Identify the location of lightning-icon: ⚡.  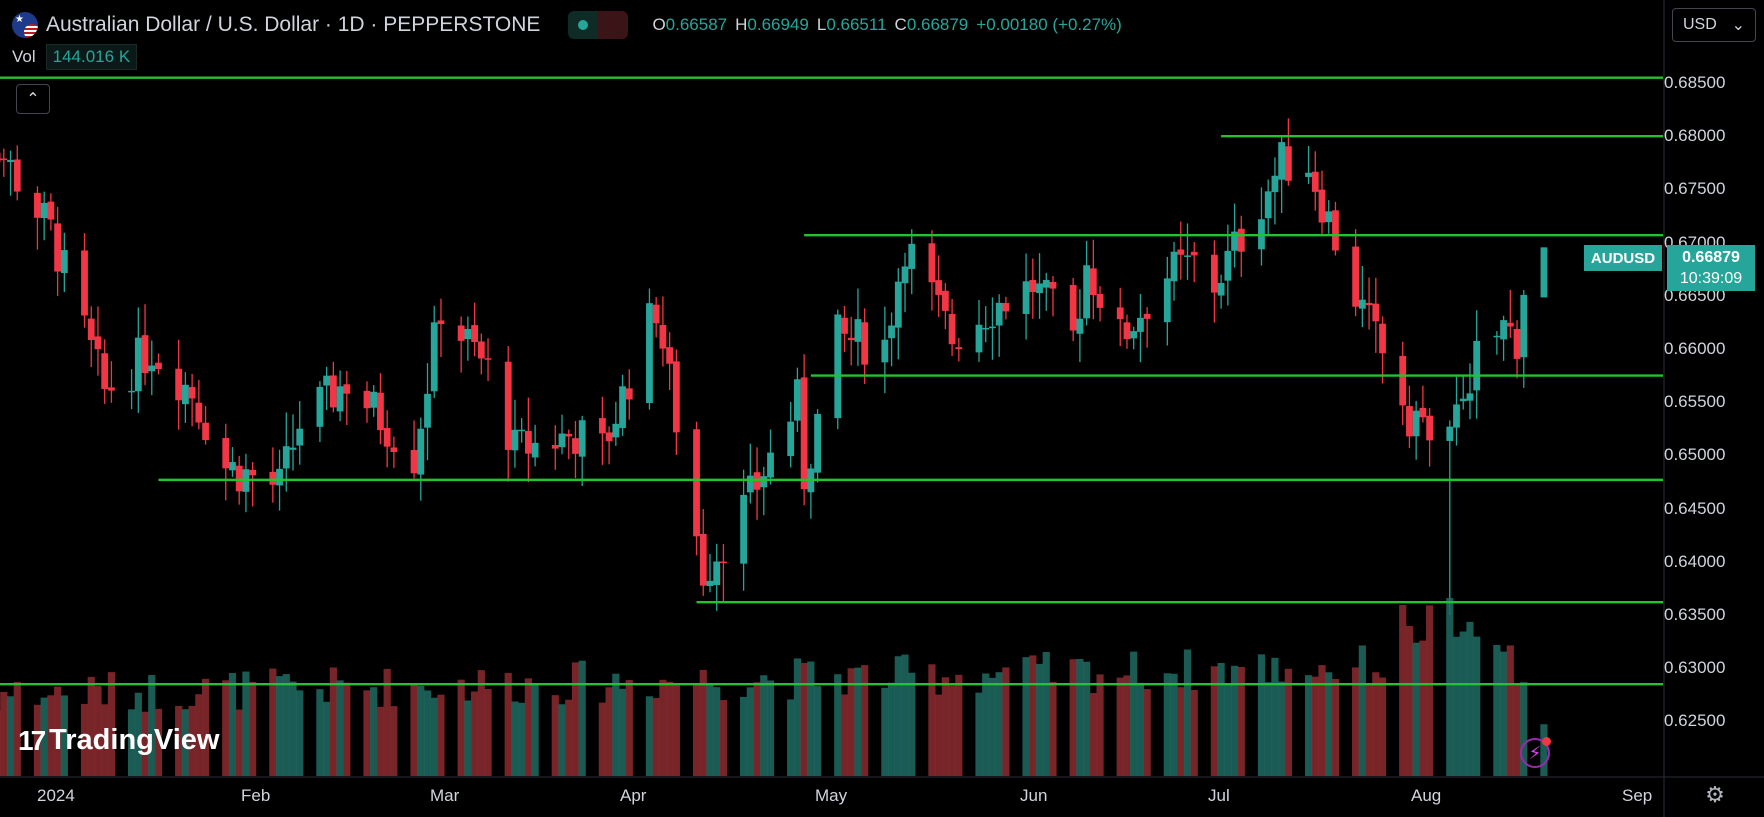
(1535, 752).